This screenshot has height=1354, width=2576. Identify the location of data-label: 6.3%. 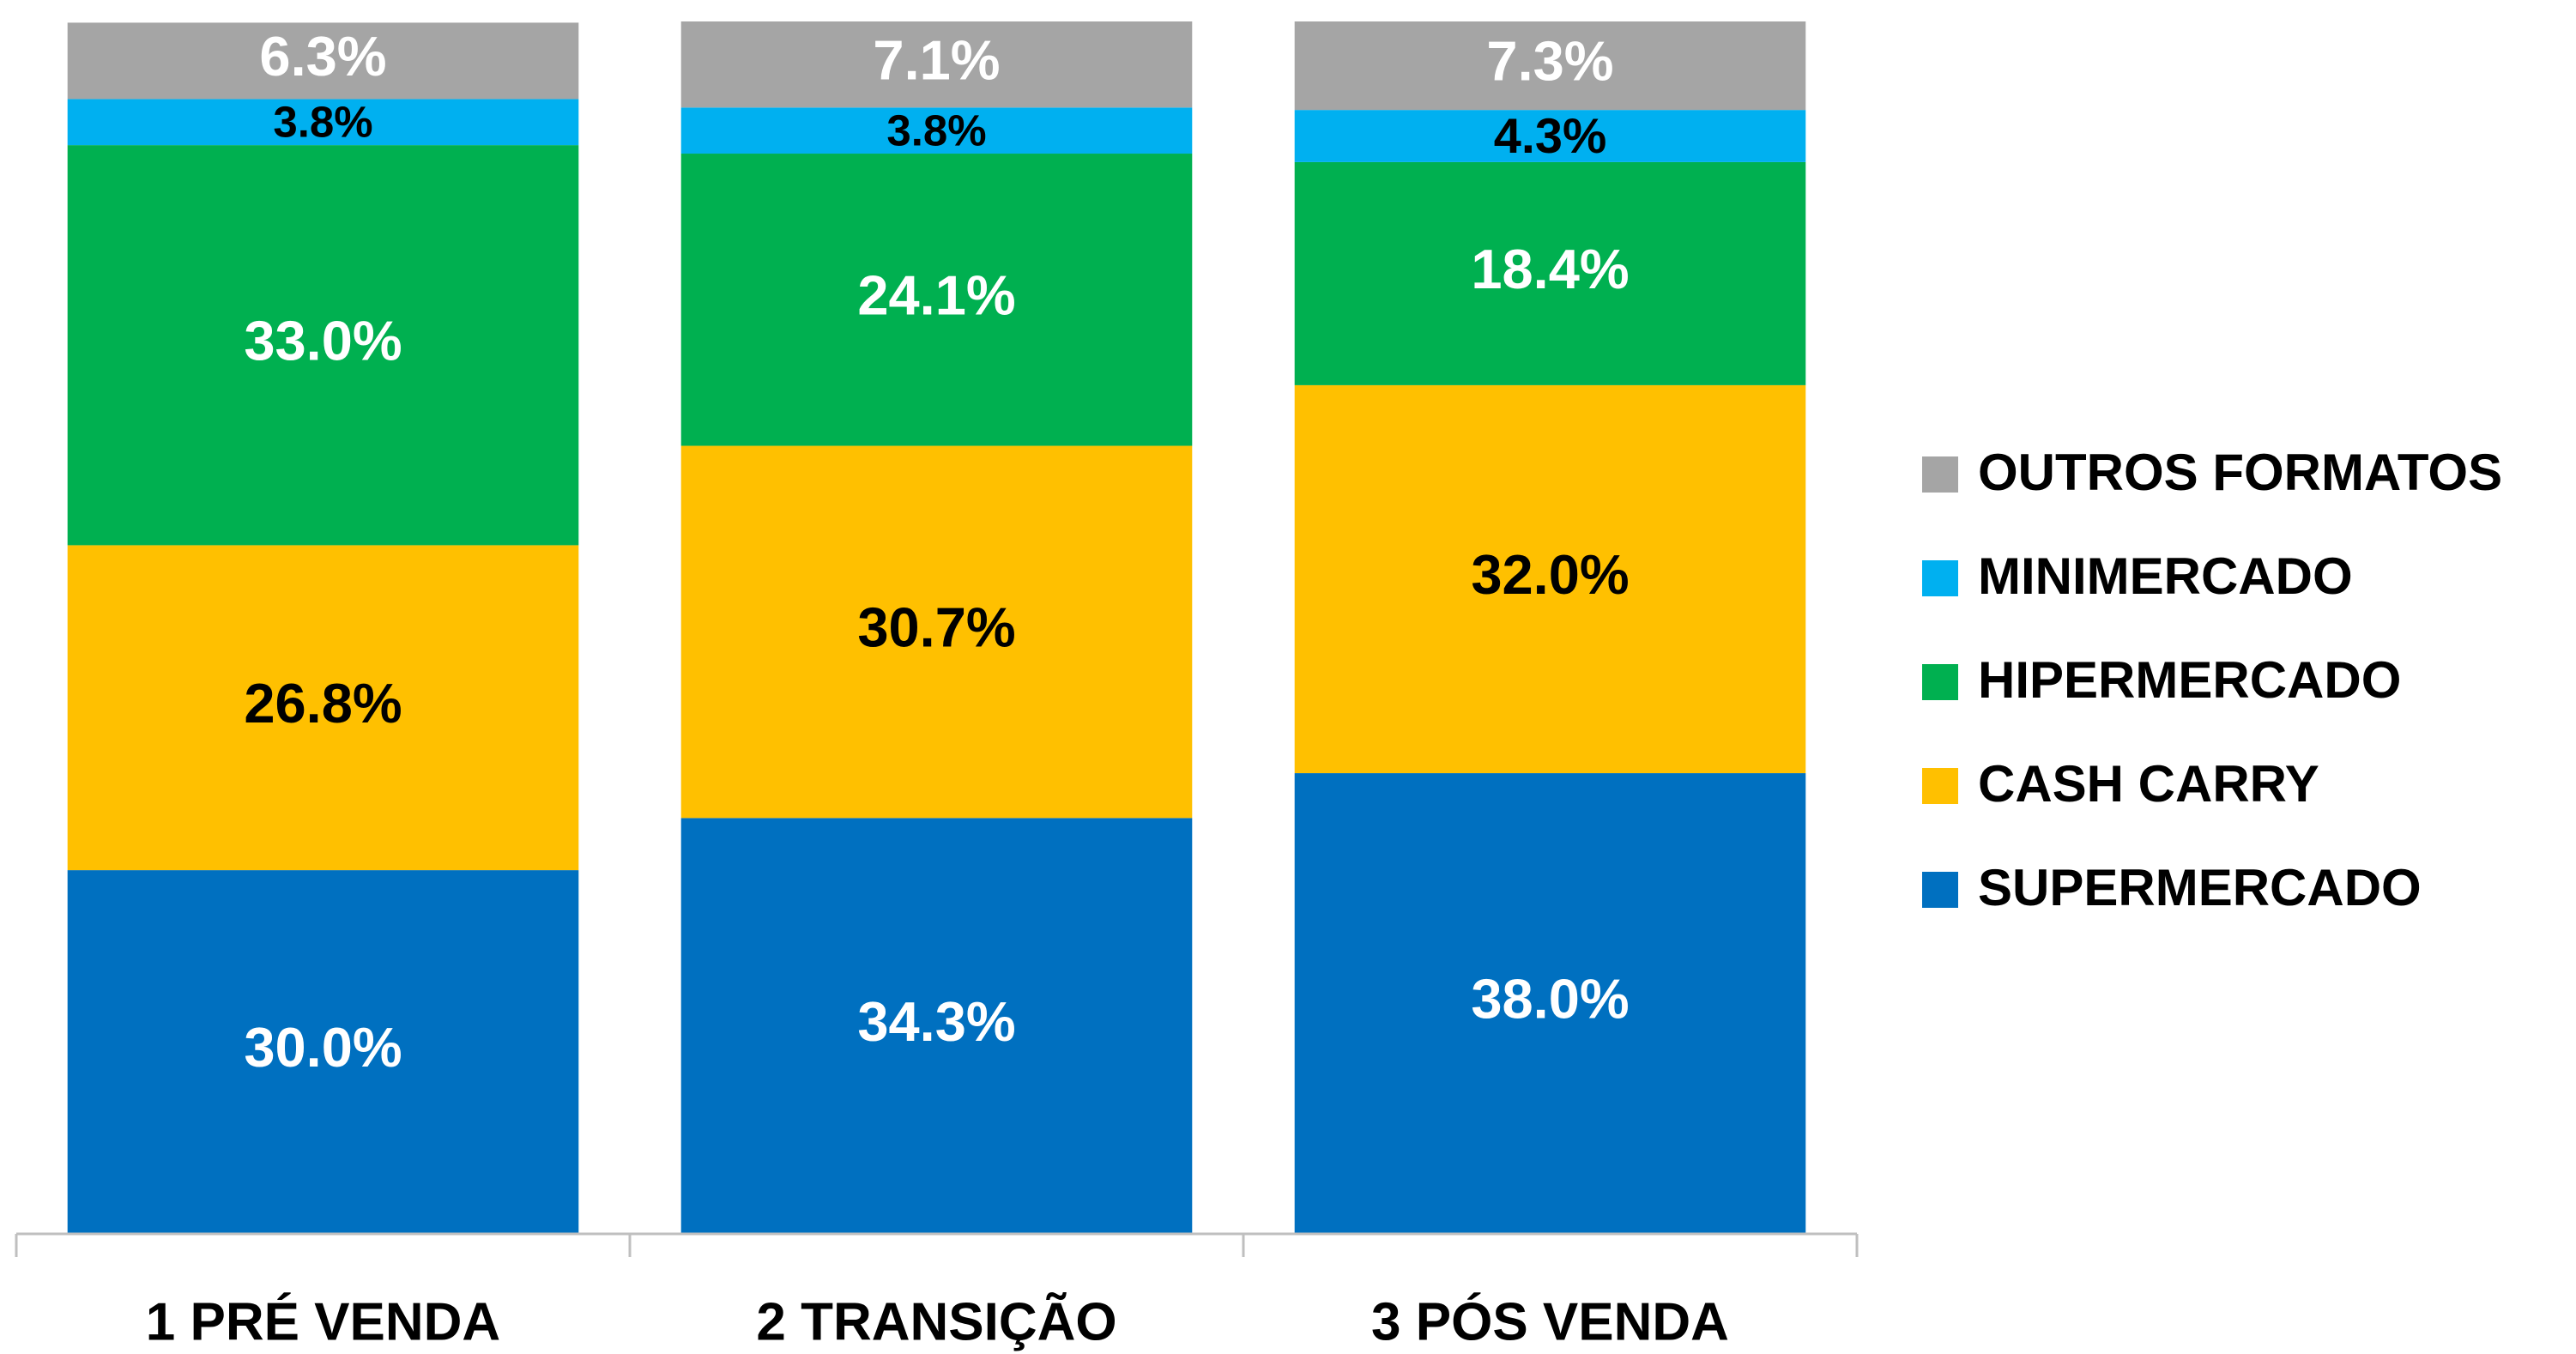
(322, 56).